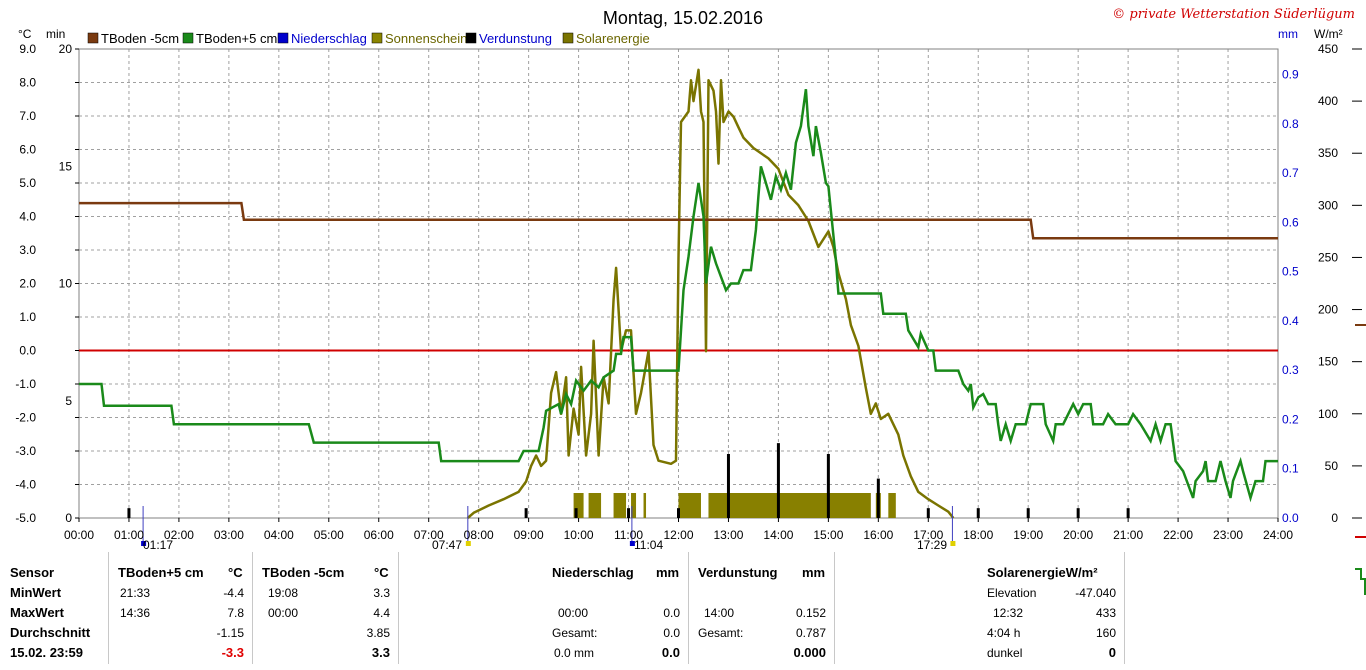  What do you see at coordinates (230, 633) in the screenshot?
I see `tp5-average: -1.15` at bounding box center [230, 633].